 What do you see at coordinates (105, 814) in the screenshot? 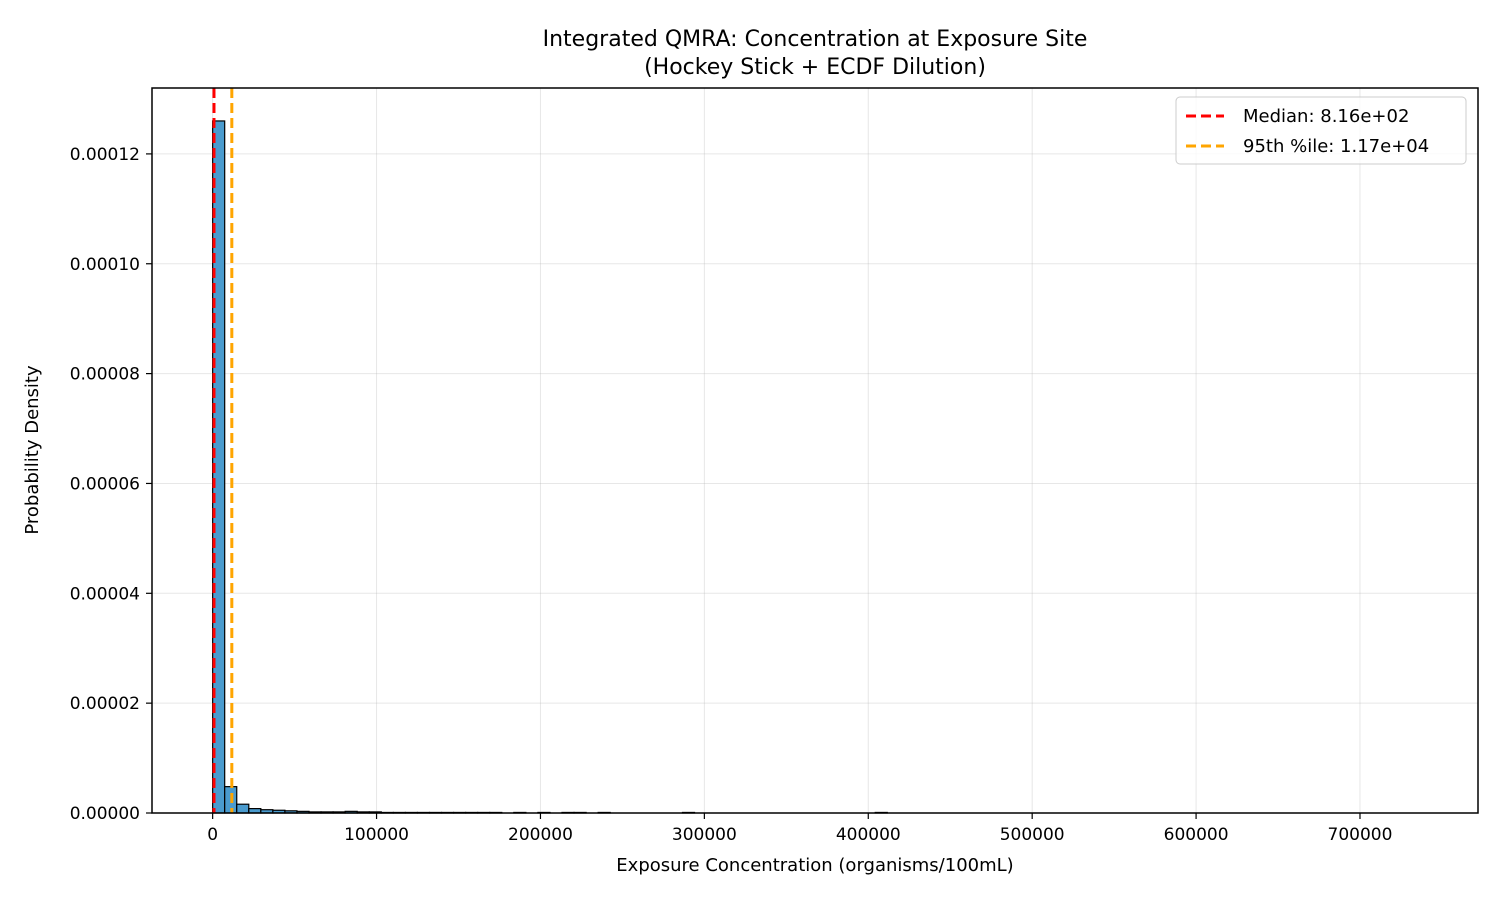
I see `y-tick-label: 0.00000` at bounding box center [105, 814].